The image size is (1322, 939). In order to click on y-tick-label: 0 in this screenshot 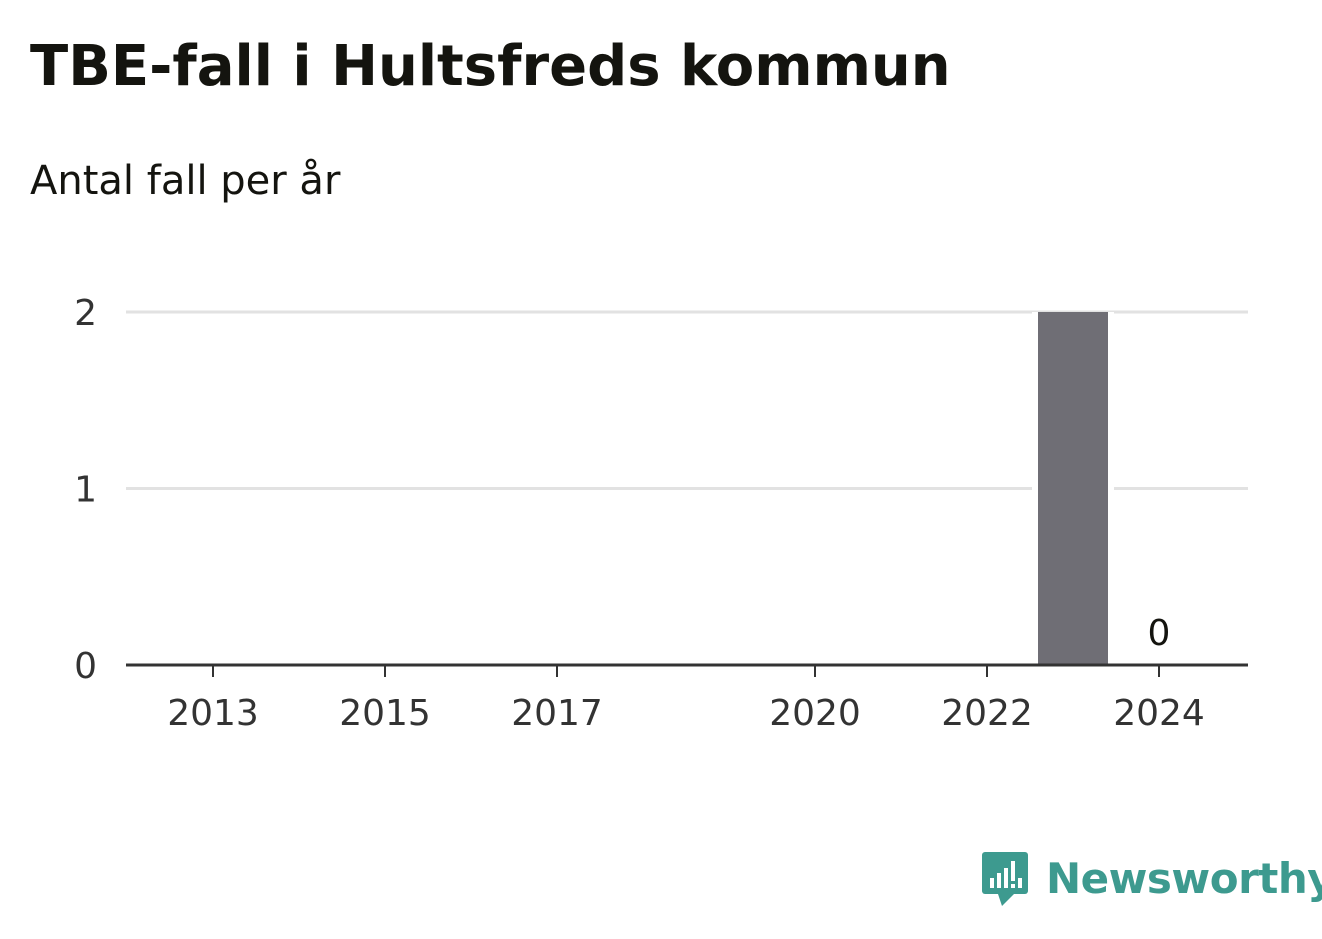, I will do `click(85, 666)`.